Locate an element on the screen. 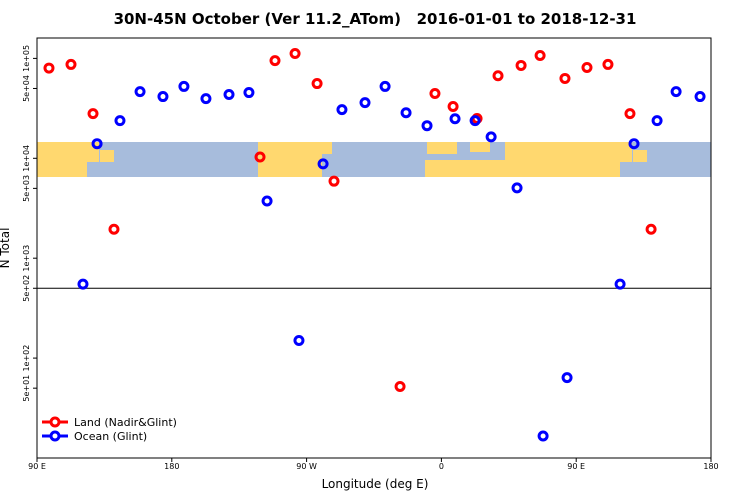 The height and width of the screenshot is (504, 750). legend-label: Ocean (Glint) is located at coordinates (110, 436).